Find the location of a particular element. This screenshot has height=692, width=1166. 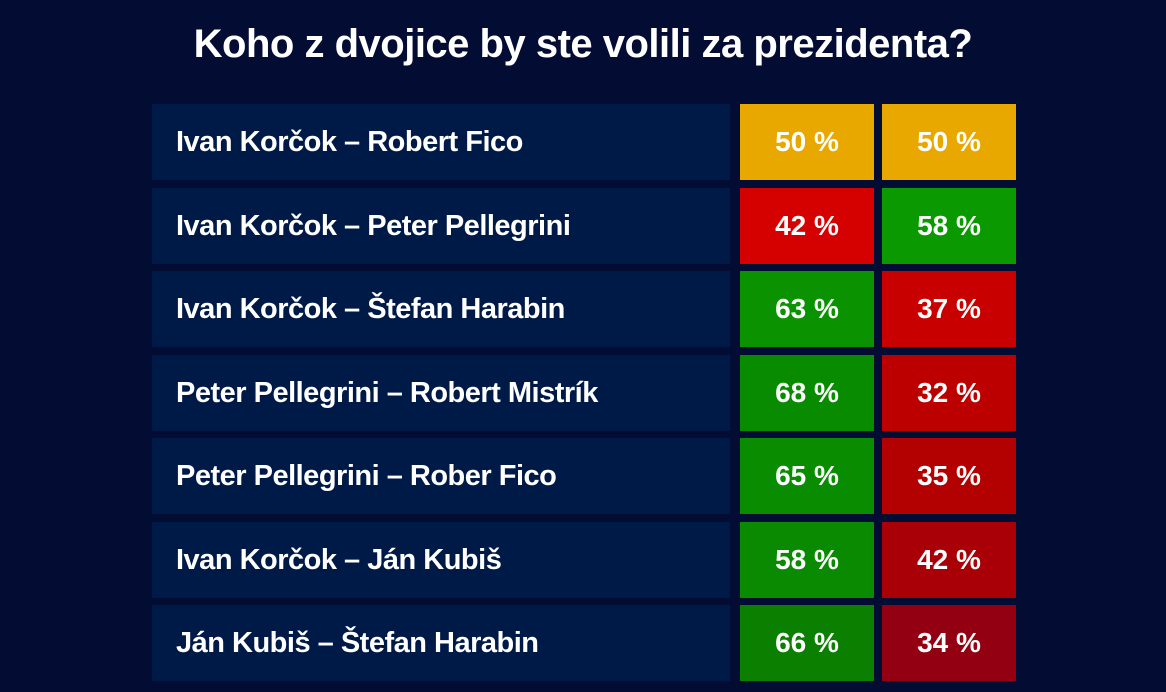

table-row: Ivan Korčok – Štefan Harabin 63 % 37 % is located at coordinates (584, 309).